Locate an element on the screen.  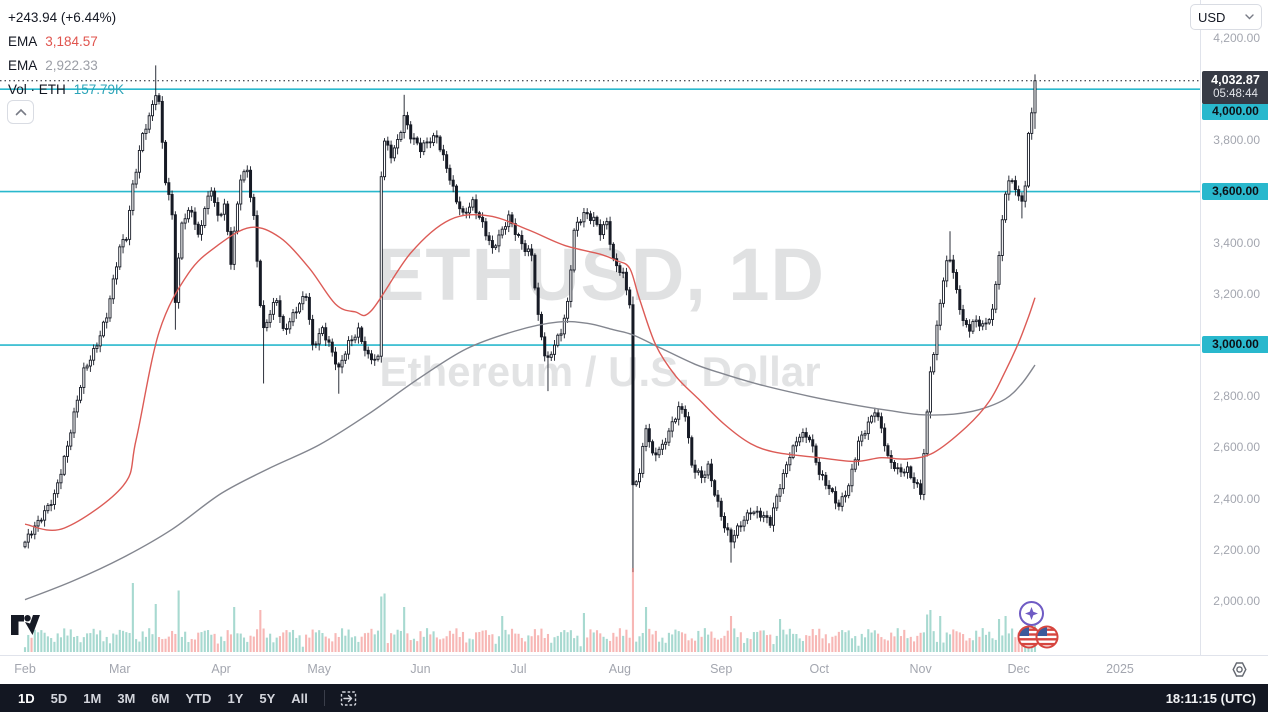
go-to-date-button is located at coordinates (348, 698).